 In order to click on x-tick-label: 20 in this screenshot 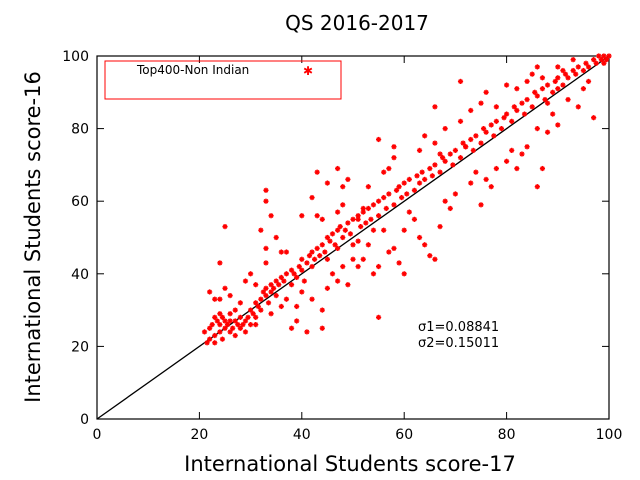, I will do `click(199, 435)`.